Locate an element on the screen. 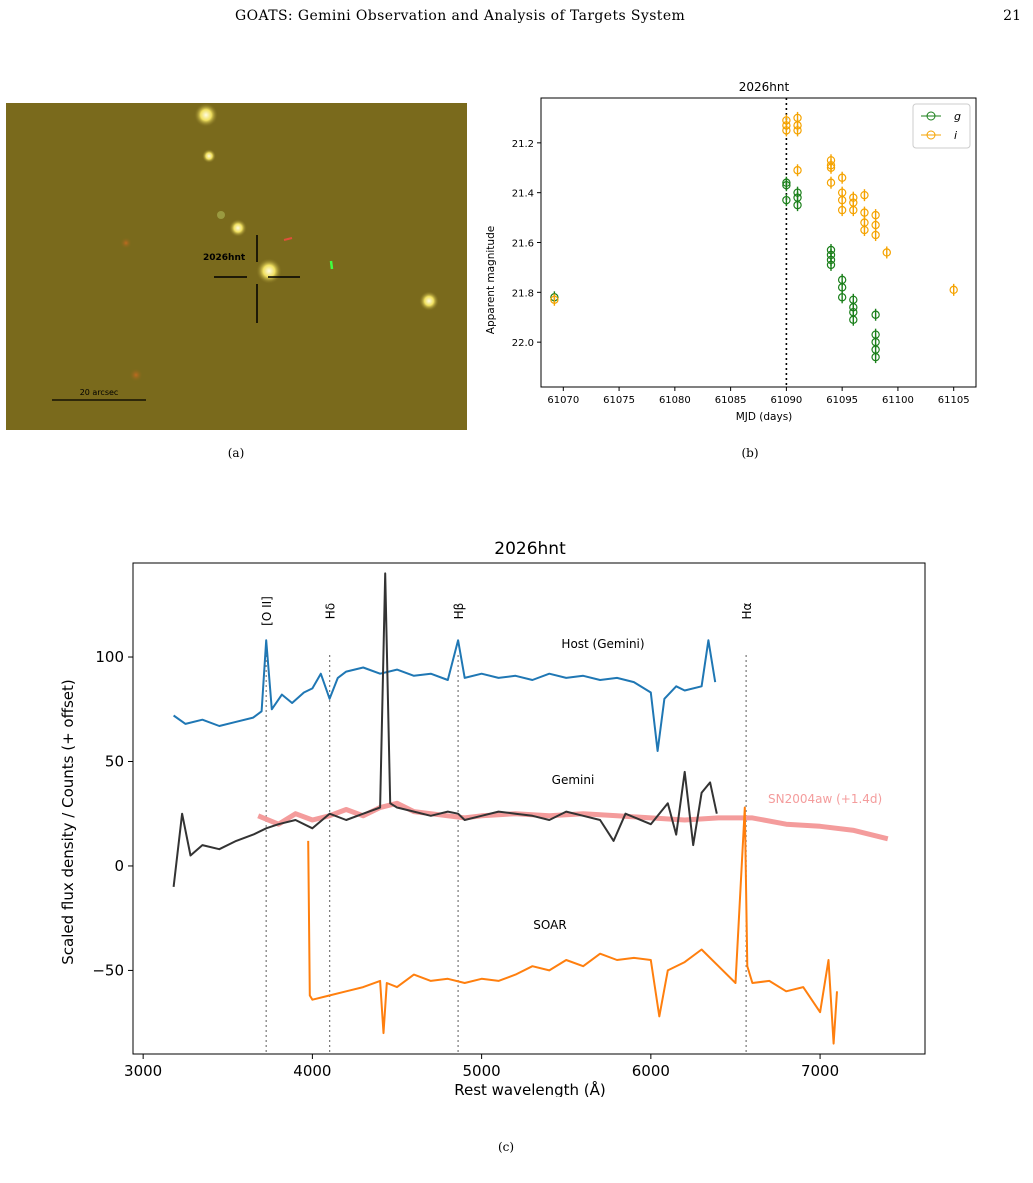 Image resolution: width=1033 pixels, height=1183 pixels. host-galaxy is located at coordinates (269, 271).